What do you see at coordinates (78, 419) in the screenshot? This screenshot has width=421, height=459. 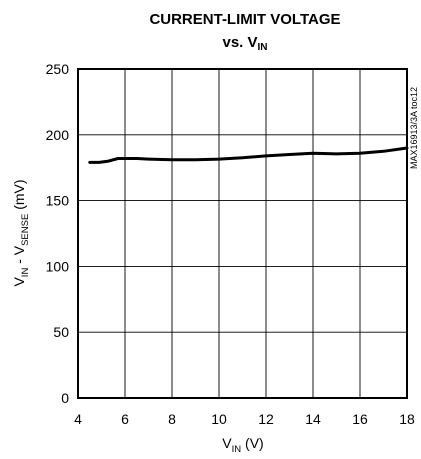 I see `x-tick-label: 4` at bounding box center [78, 419].